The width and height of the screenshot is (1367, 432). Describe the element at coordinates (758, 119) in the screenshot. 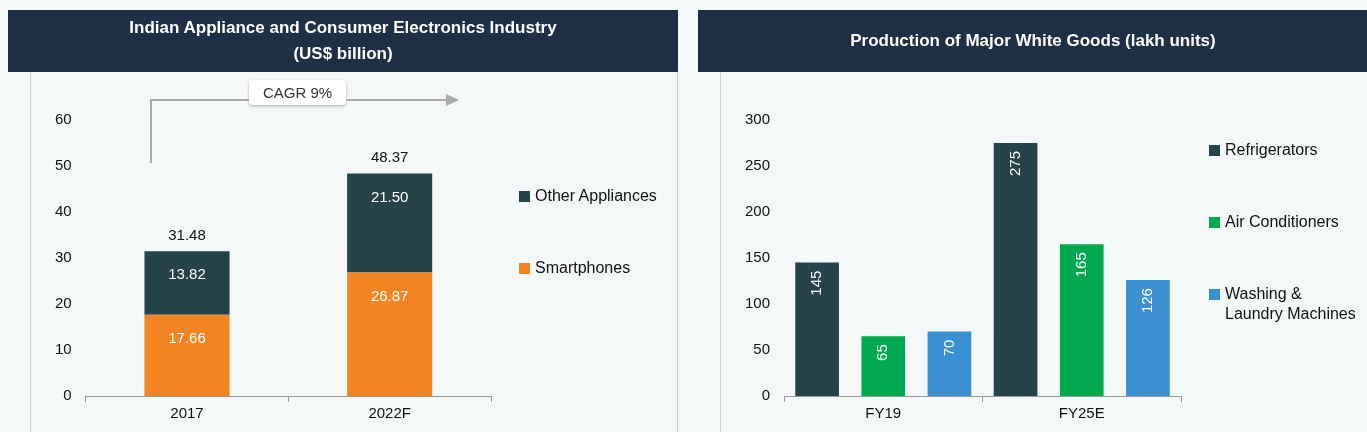

I see `y-tick-label: 300` at that location.